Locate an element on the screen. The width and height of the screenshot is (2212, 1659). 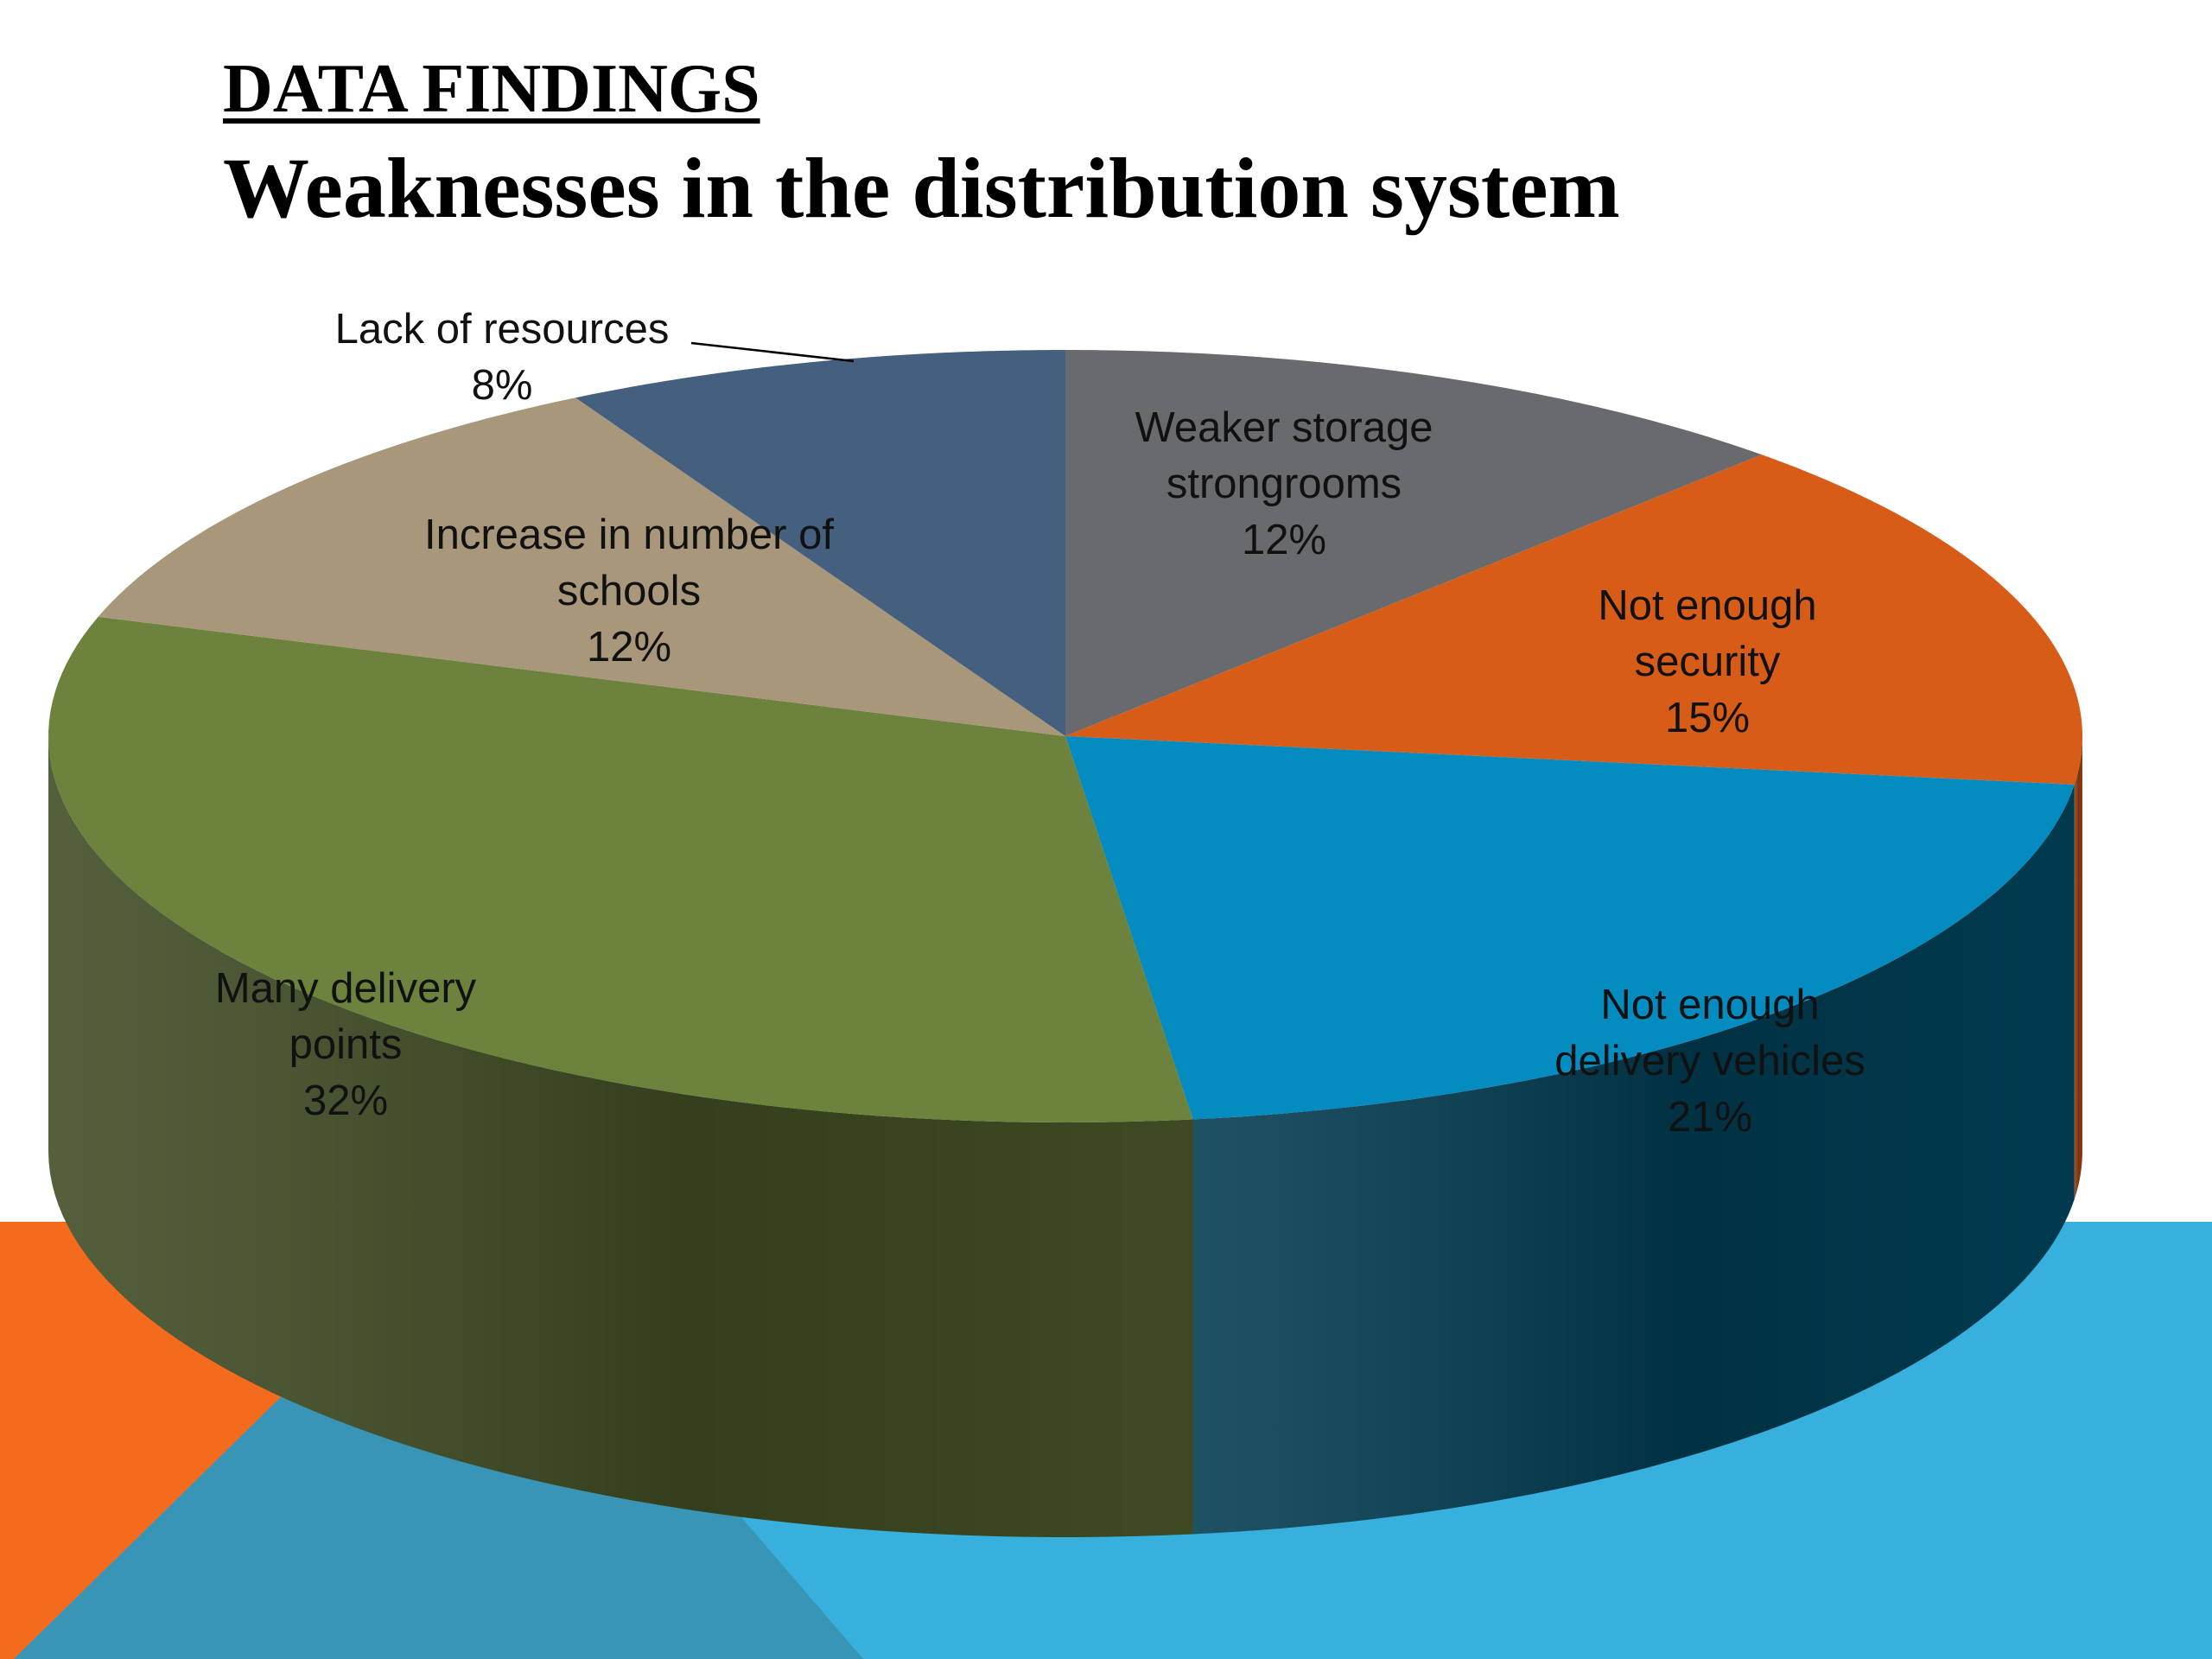
data-label-weaker-storage: Weaker storage strongrooms 12% is located at coordinates (1284, 484).